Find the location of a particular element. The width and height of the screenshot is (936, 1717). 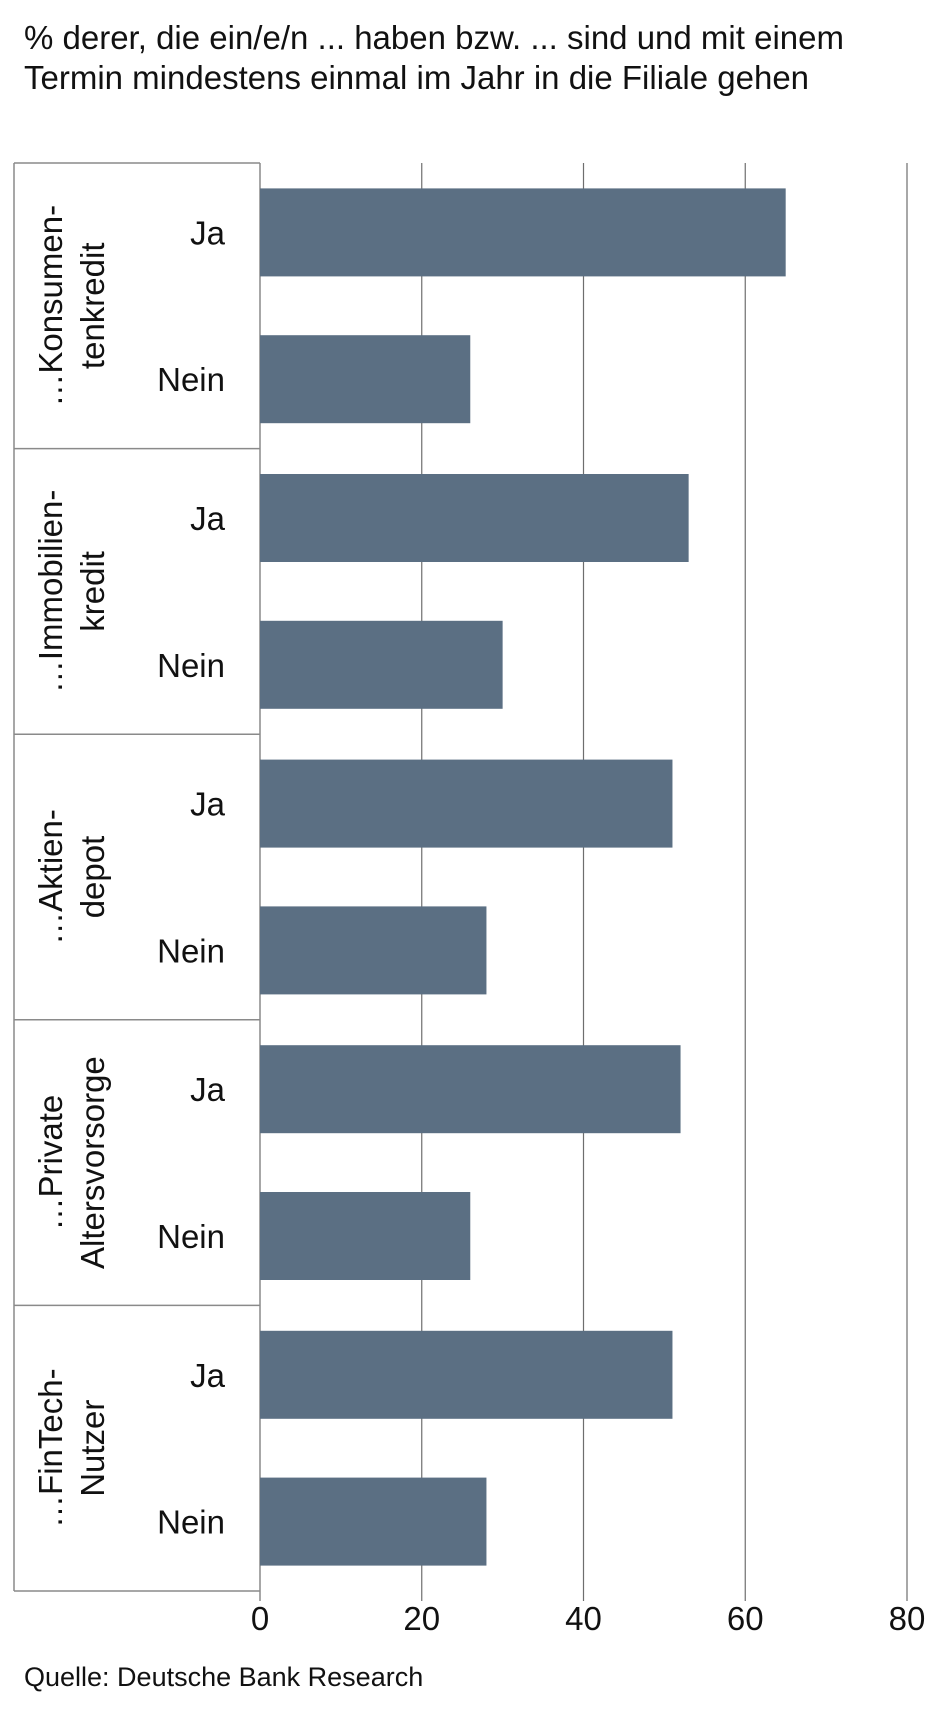

source-note: Quelle: Deutsche Bank Research is located at coordinates (224, 1677).